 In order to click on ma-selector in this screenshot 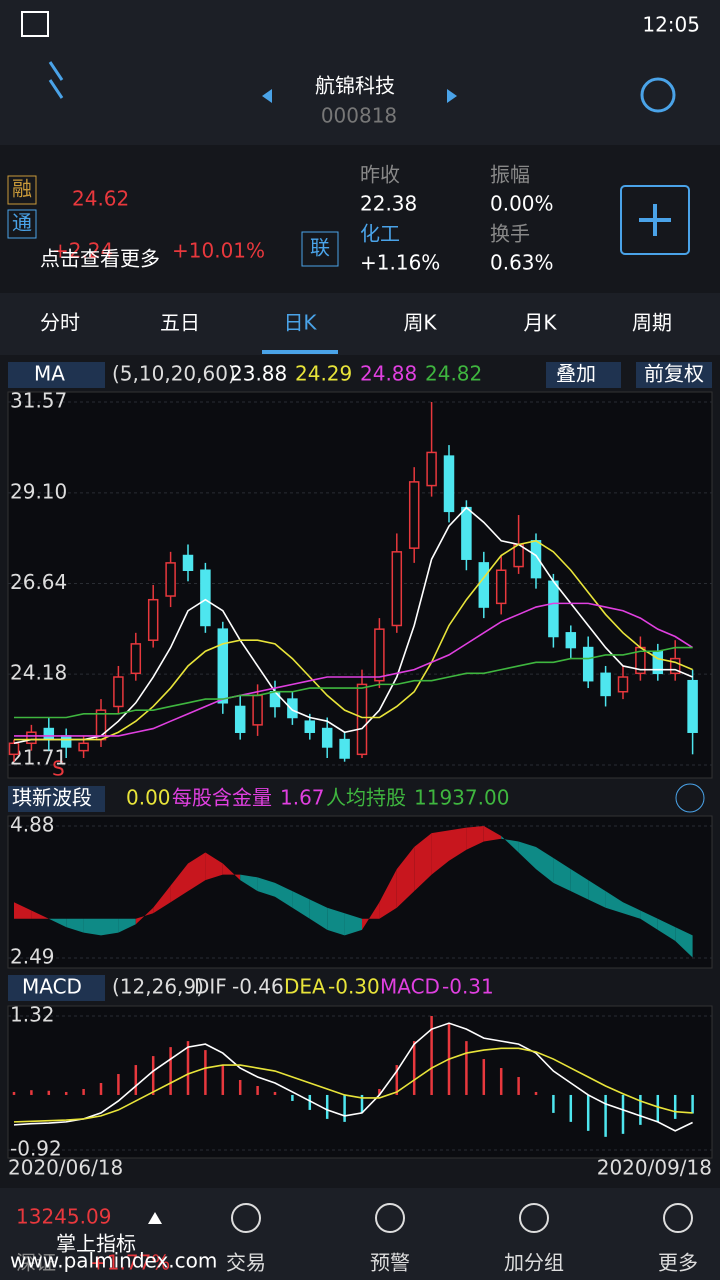, I will do `click(56, 375)`.